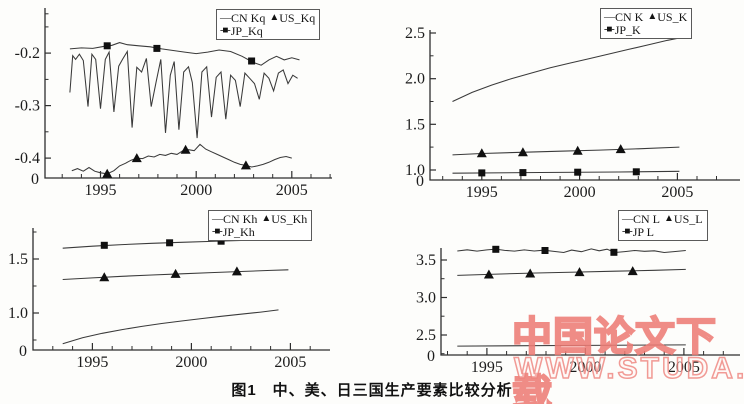 The image size is (744, 404). I want to click on legend-row: — CN Kh ▲ US_Kh, so click(260, 218).